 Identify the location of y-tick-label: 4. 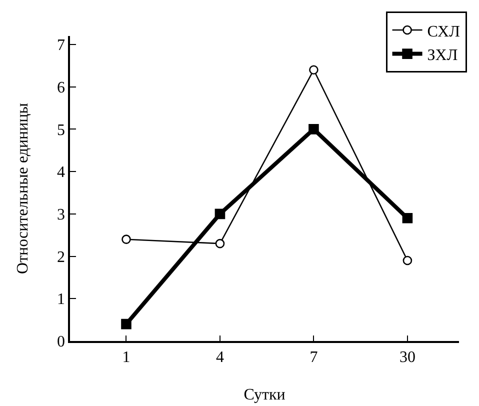
(61, 173).